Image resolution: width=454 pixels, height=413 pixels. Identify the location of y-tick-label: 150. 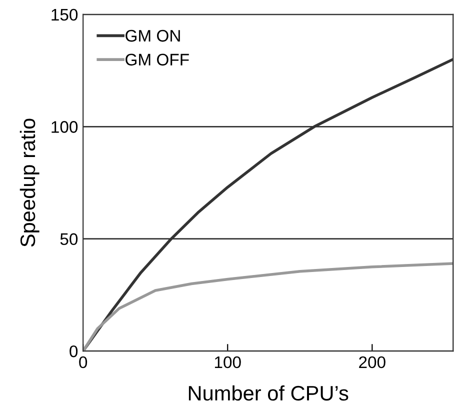
(65, 14).